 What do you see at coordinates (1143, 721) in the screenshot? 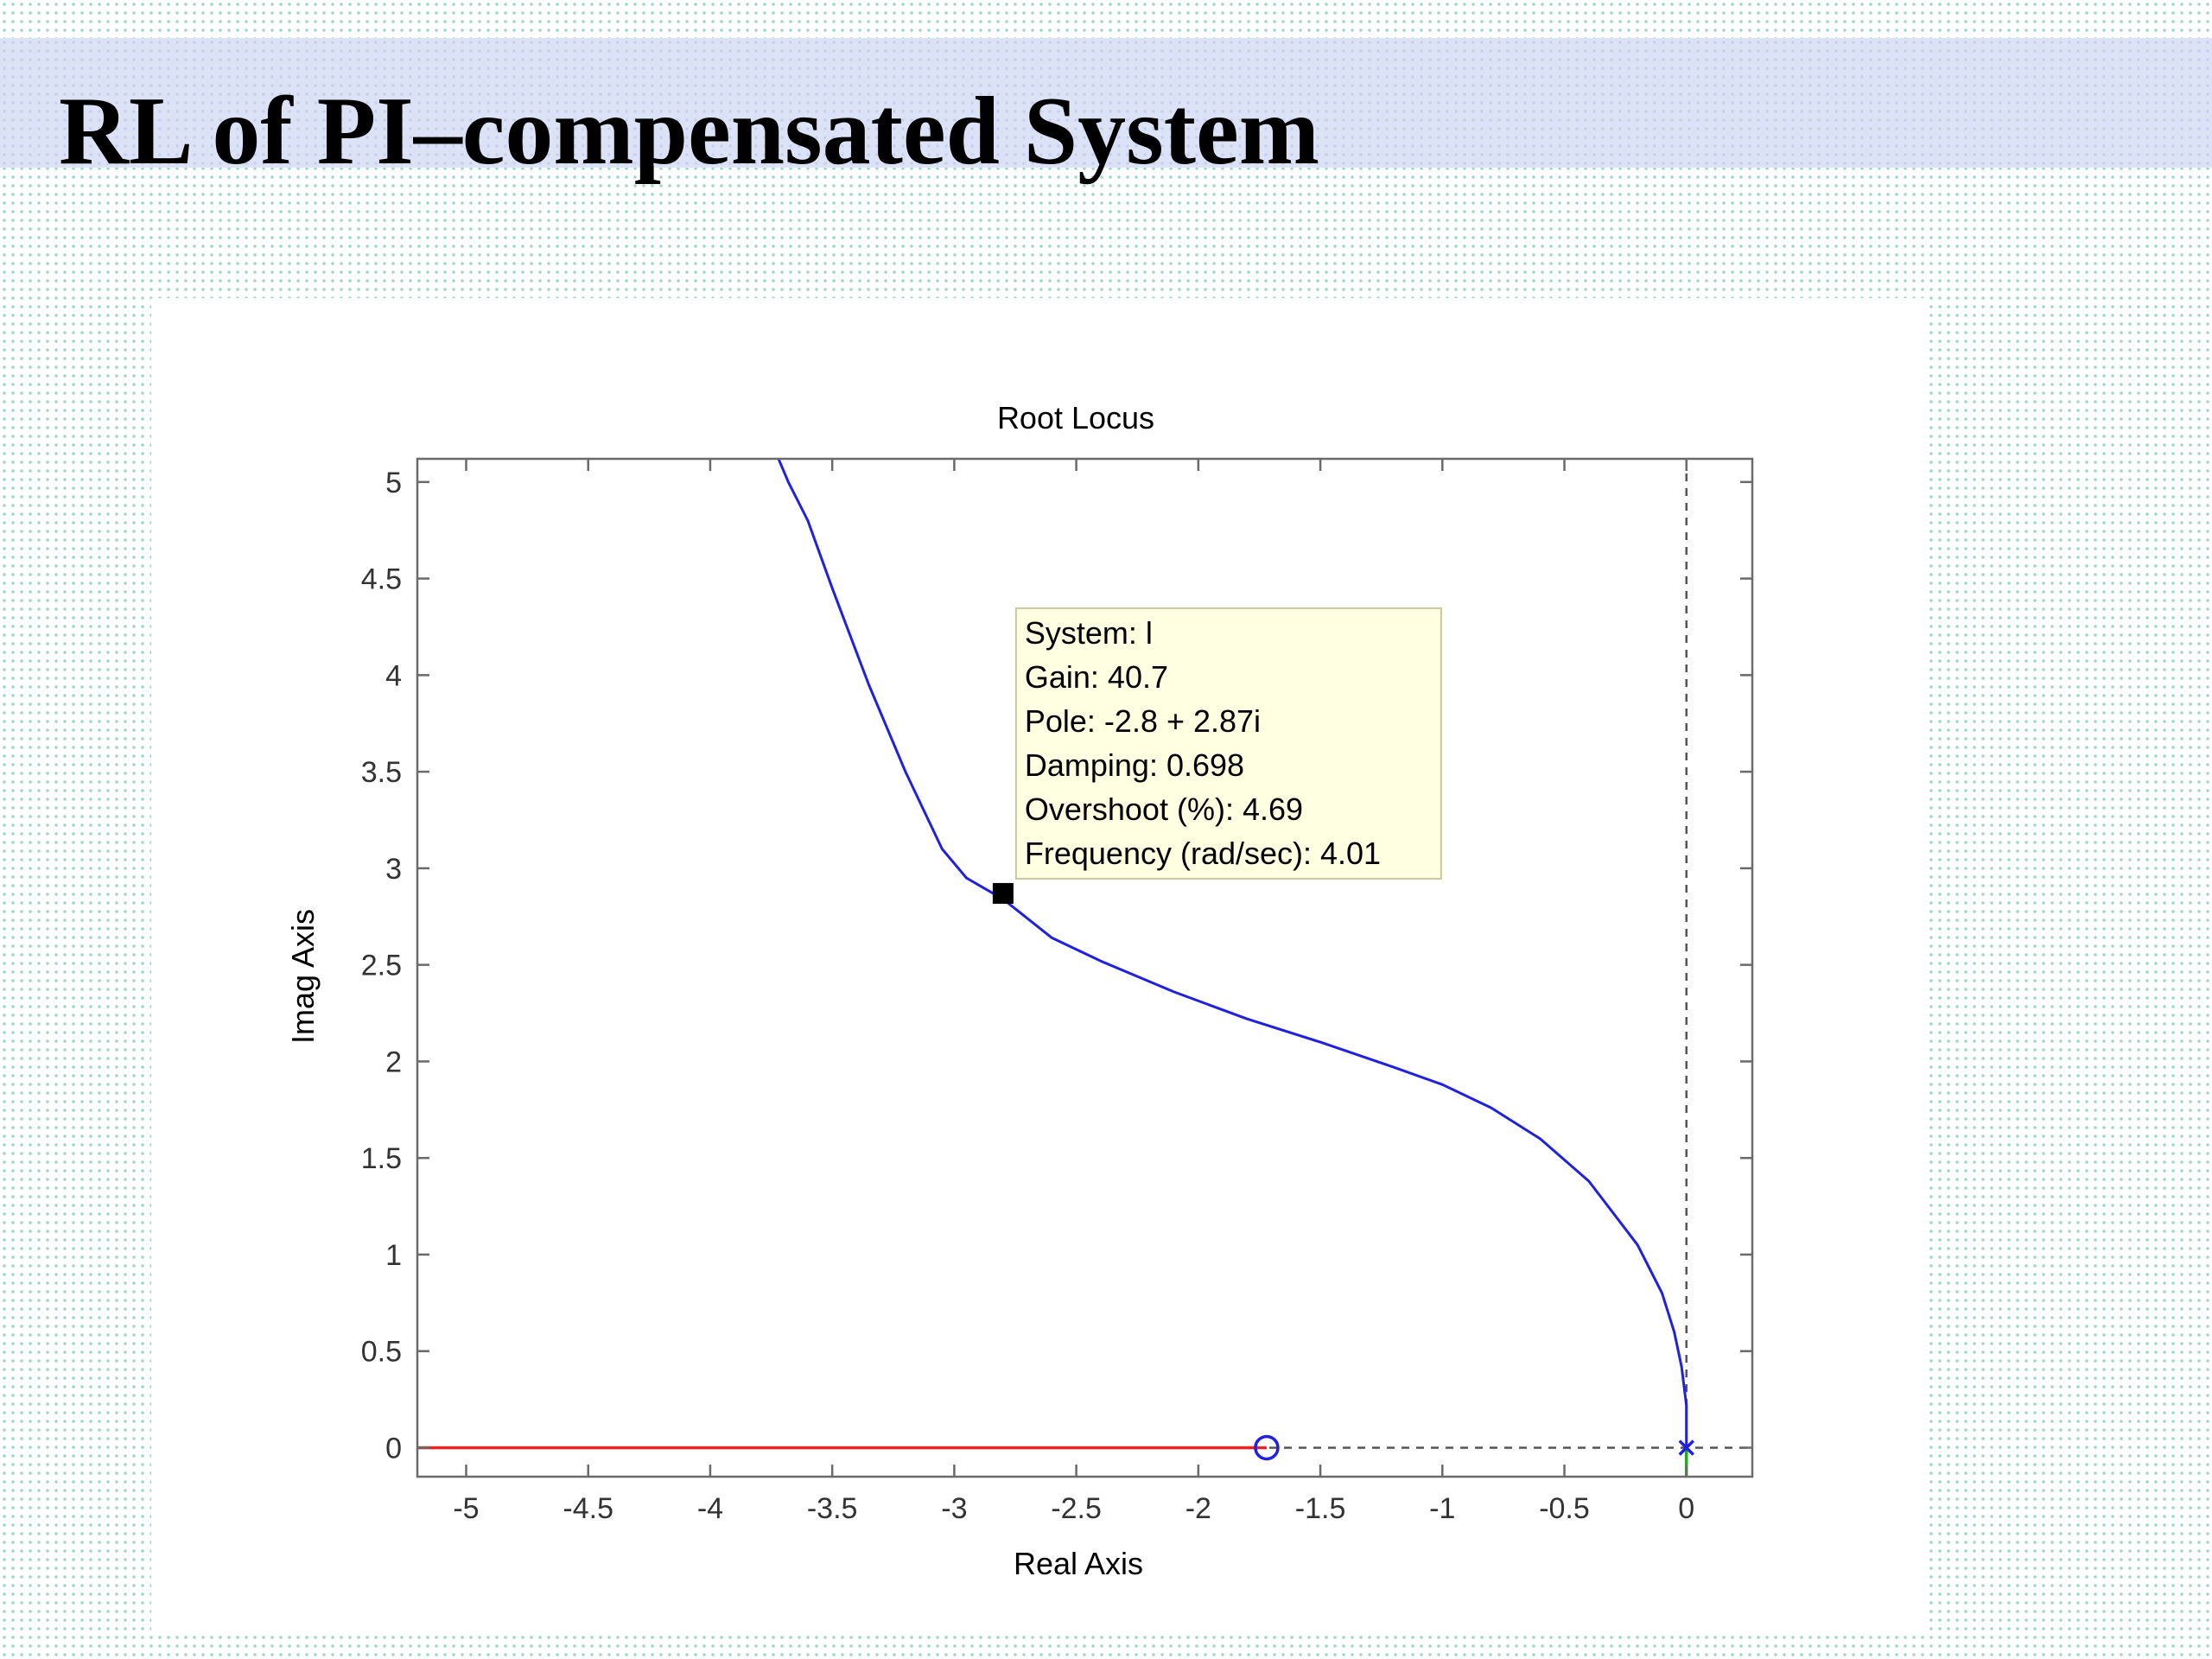
I see `datatip-line: Pole: -2.8 + 2.87i` at bounding box center [1143, 721].